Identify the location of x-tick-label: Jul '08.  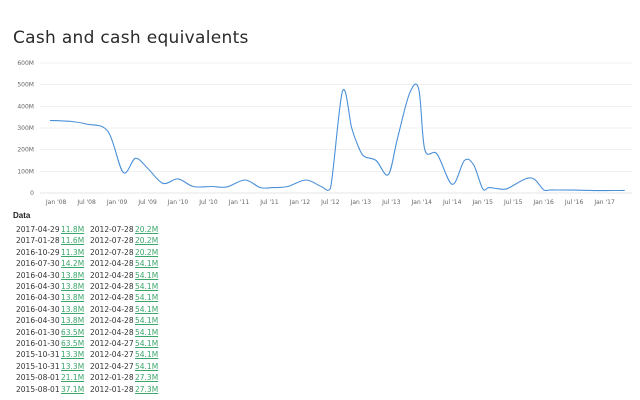
(86, 202).